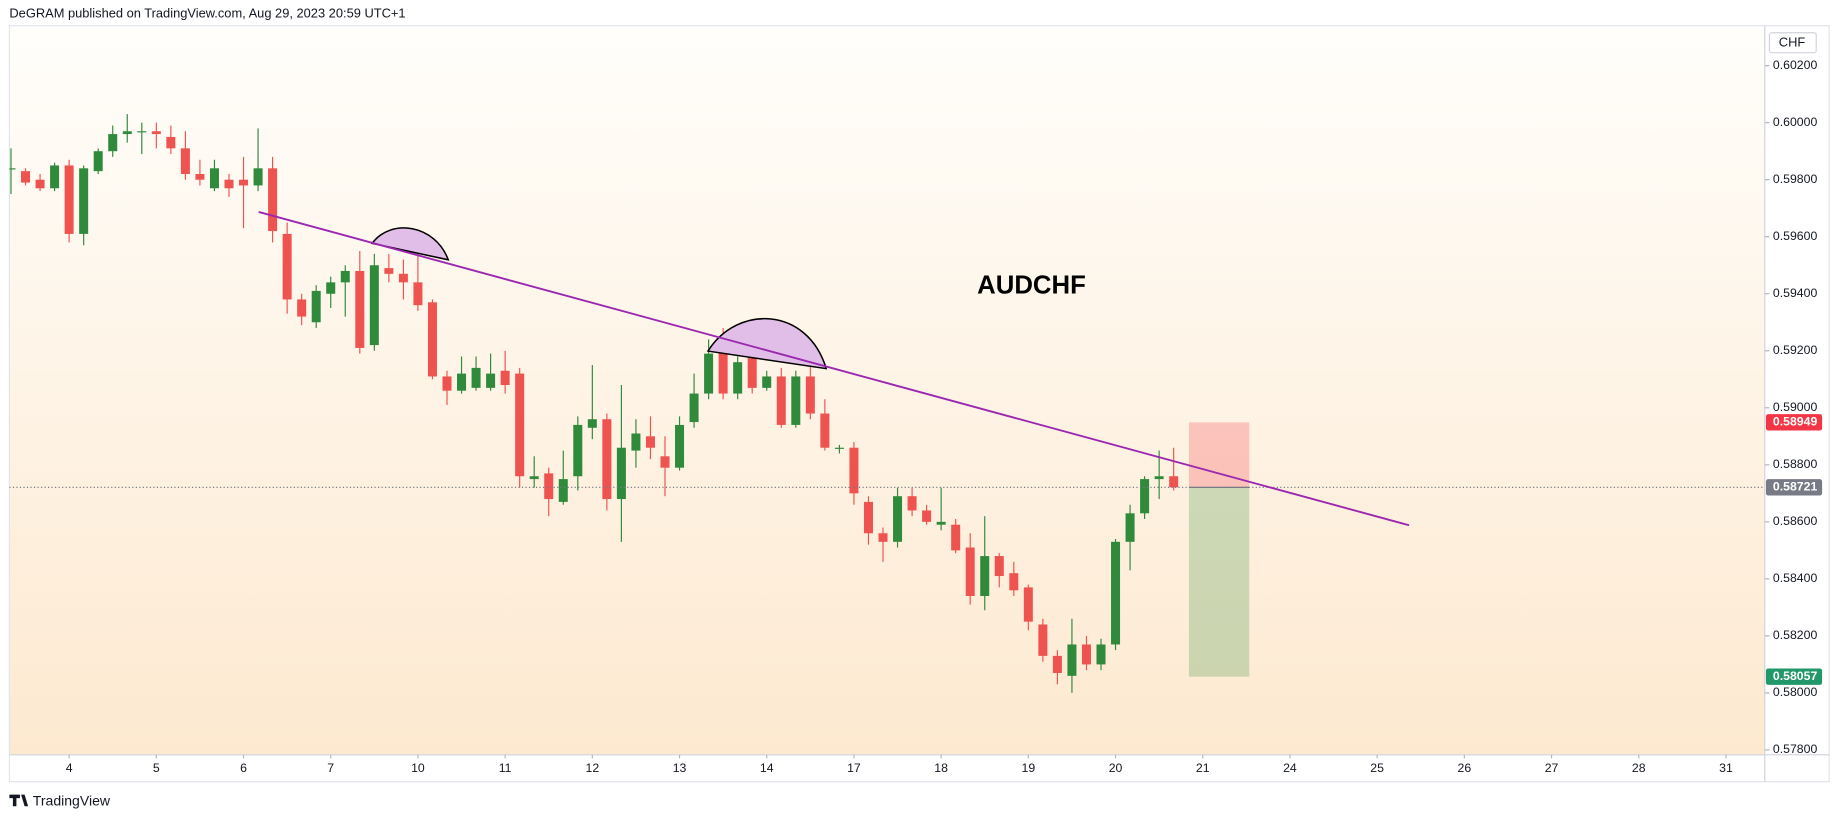  I want to click on y-tick-label: 0.59600, so click(1795, 236).